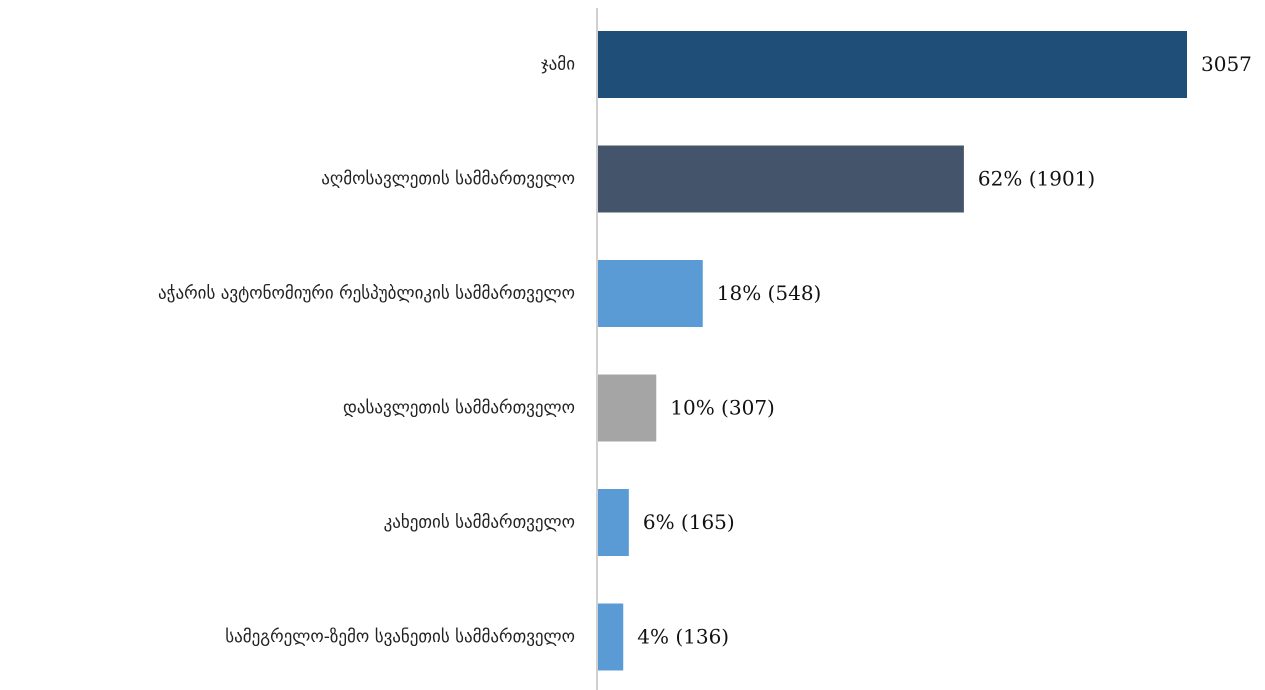  Describe the element at coordinates (448, 179) in the screenshot. I see `category-label-1: აღმოსავლეთის სამმართველო` at that location.